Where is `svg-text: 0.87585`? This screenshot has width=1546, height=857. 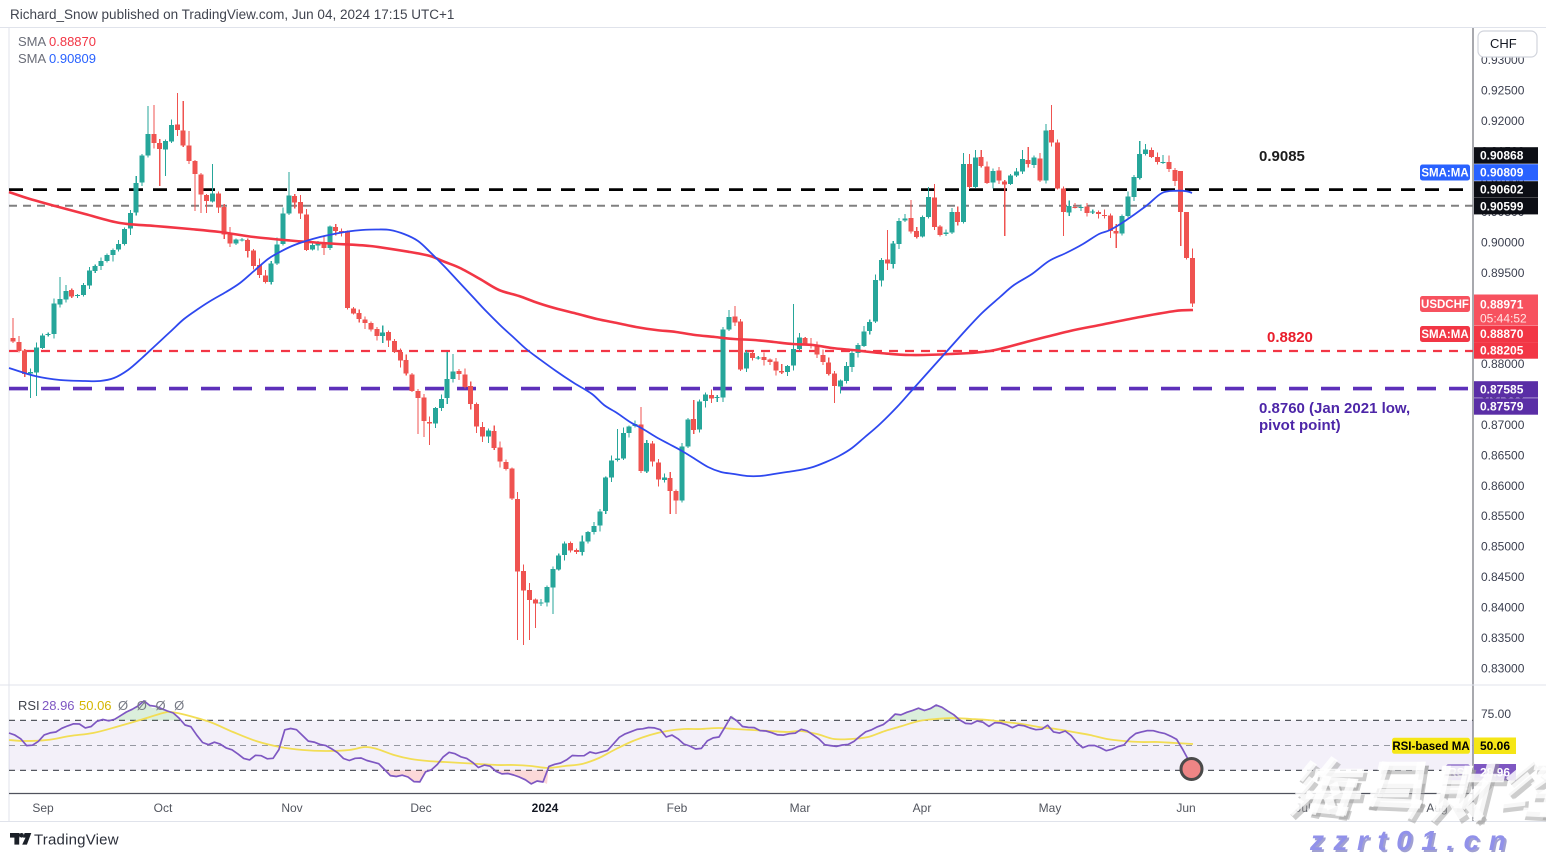
svg-text: 0.87585 is located at coordinates (1502, 390).